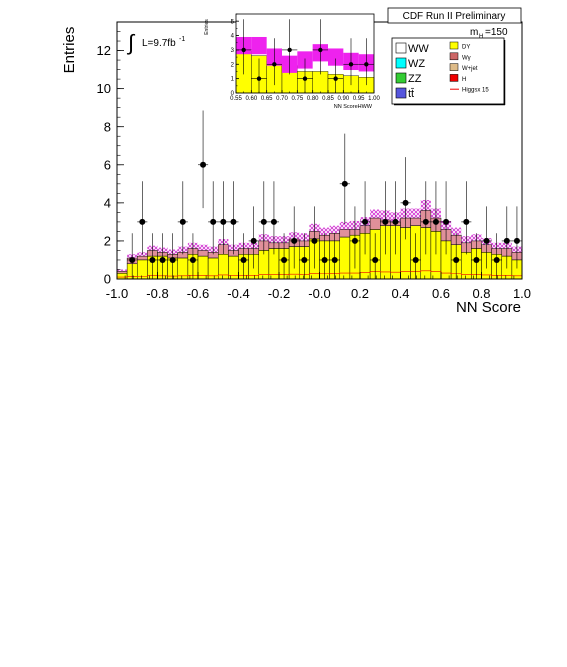  What do you see at coordinates (182, 39) in the screenshot?
I see `luminosity-exponent: -1` at bounding box center [182, 39].